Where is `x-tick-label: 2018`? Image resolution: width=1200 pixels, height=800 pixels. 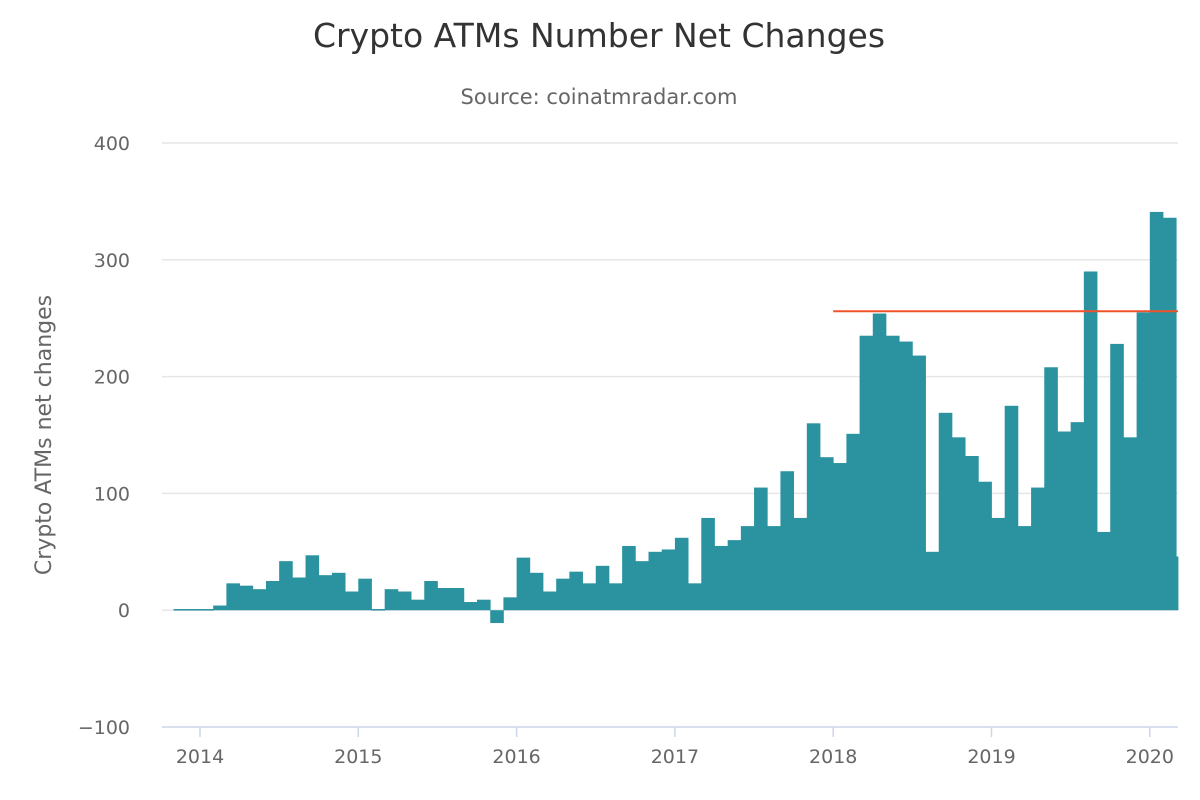 x-tick-label: 2018 is located at coordinates (833, 757).